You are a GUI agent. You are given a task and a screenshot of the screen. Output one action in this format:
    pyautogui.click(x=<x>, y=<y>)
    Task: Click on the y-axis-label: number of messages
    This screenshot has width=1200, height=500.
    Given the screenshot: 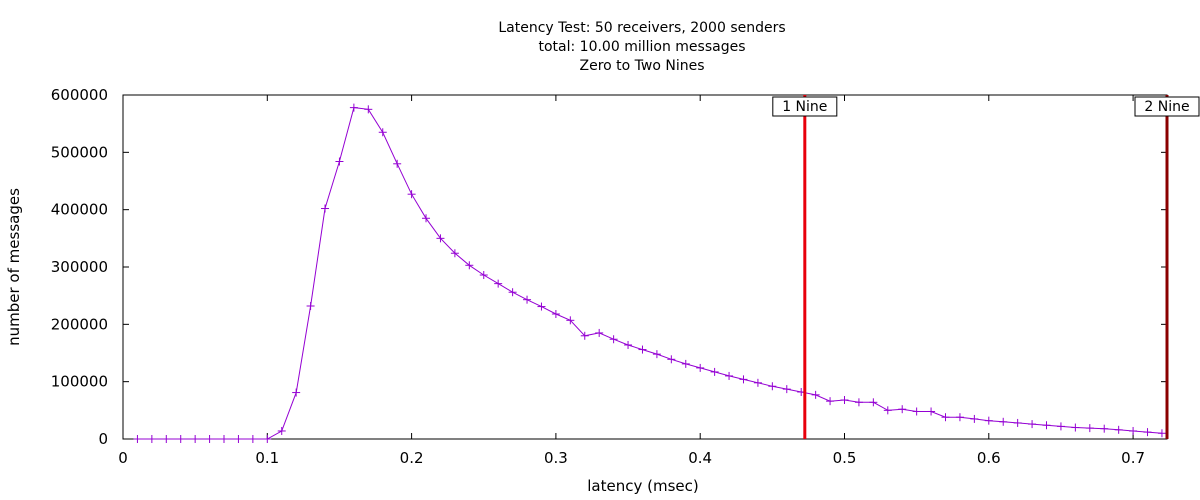 What is the action you would take?
    pyautogui.click(x=14, y=267)
    